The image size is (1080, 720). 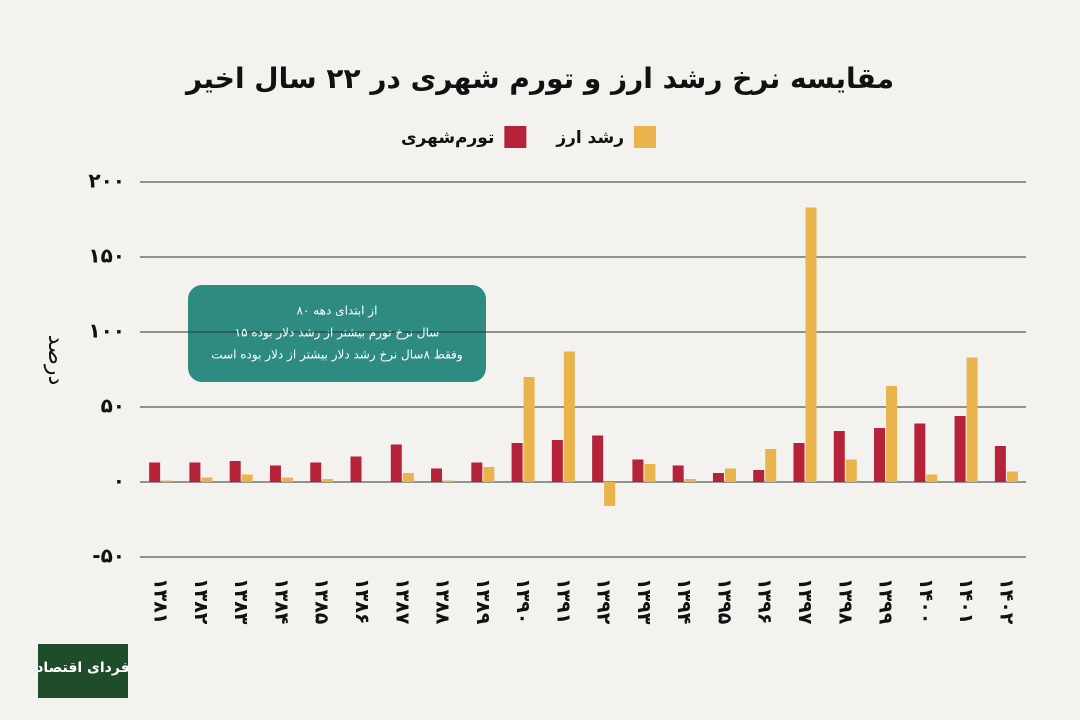 What do you see at coordinates (55, 360) in the screenshot?
I see `y-axis-label: درصد` at bounding box center [55, 360].